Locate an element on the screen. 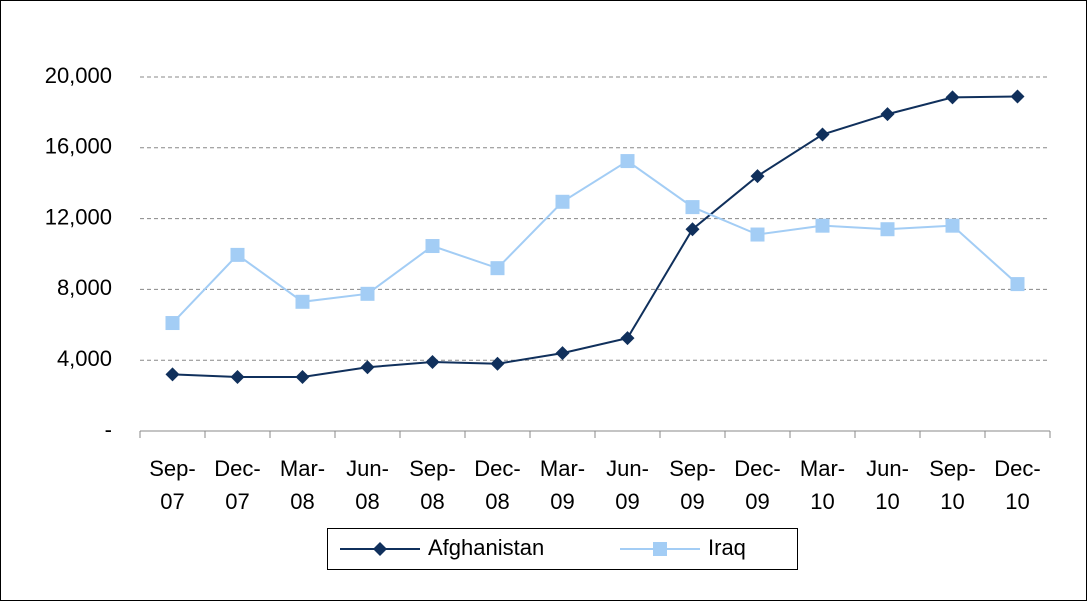 The height and width of the screenshot is (601, 1087). legend-label: Iraq is located at coordinates (727, 547).